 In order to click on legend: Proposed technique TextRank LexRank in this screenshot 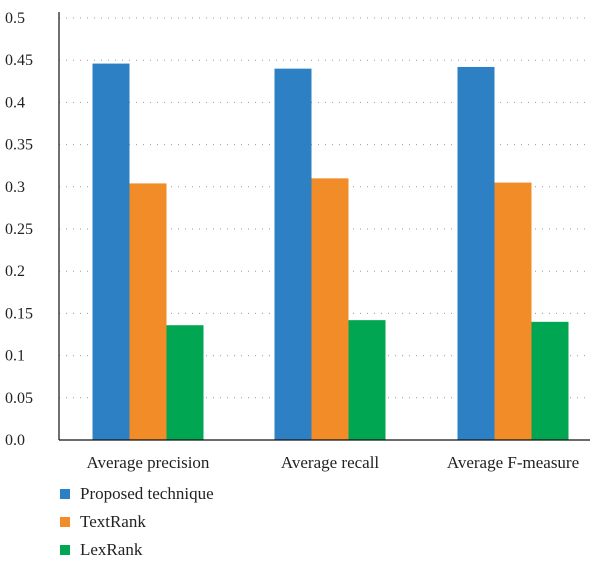, I will do `click(137, 521)`.